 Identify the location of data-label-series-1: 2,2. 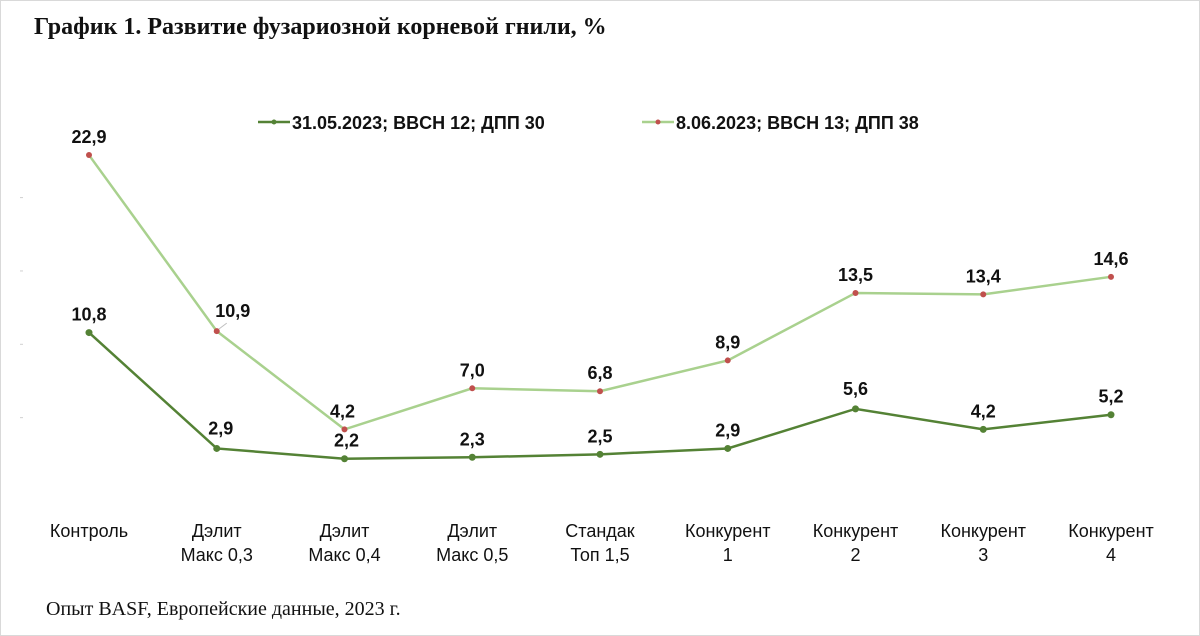
(346, 441).